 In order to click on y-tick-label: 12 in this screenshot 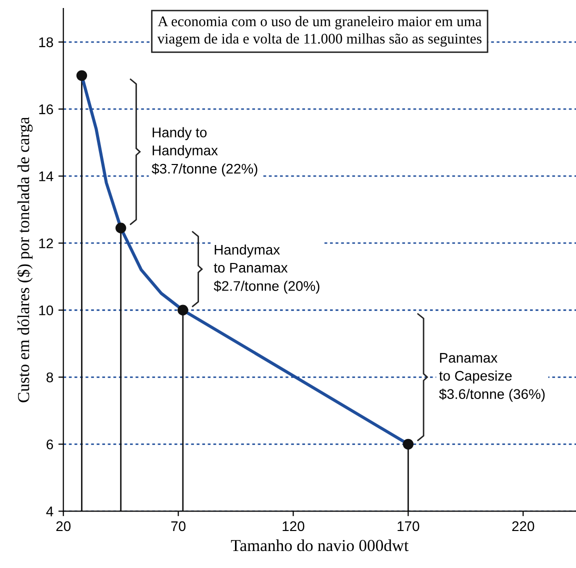, I will do `click(46, 243)`.